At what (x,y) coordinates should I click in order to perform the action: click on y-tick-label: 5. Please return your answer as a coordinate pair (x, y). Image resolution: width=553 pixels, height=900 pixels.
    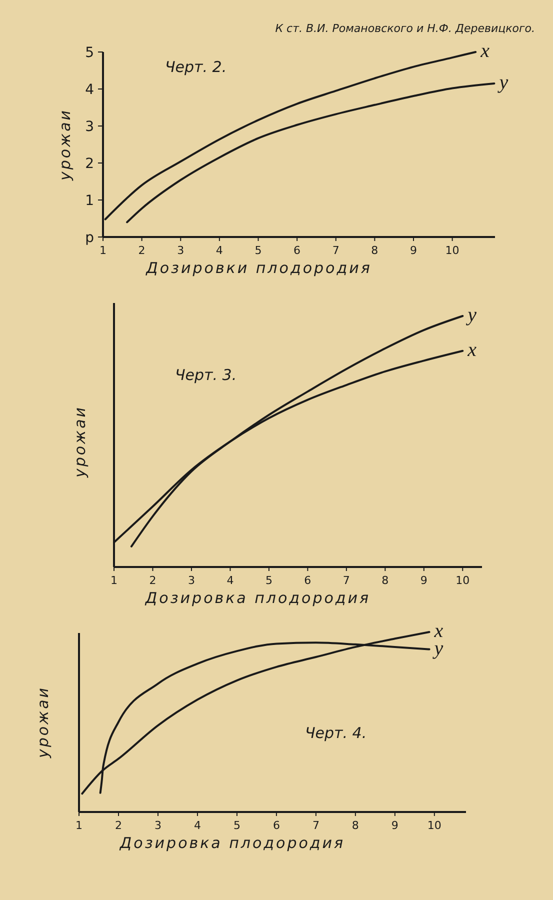
    Looking at the image, I should click on (89, 53).